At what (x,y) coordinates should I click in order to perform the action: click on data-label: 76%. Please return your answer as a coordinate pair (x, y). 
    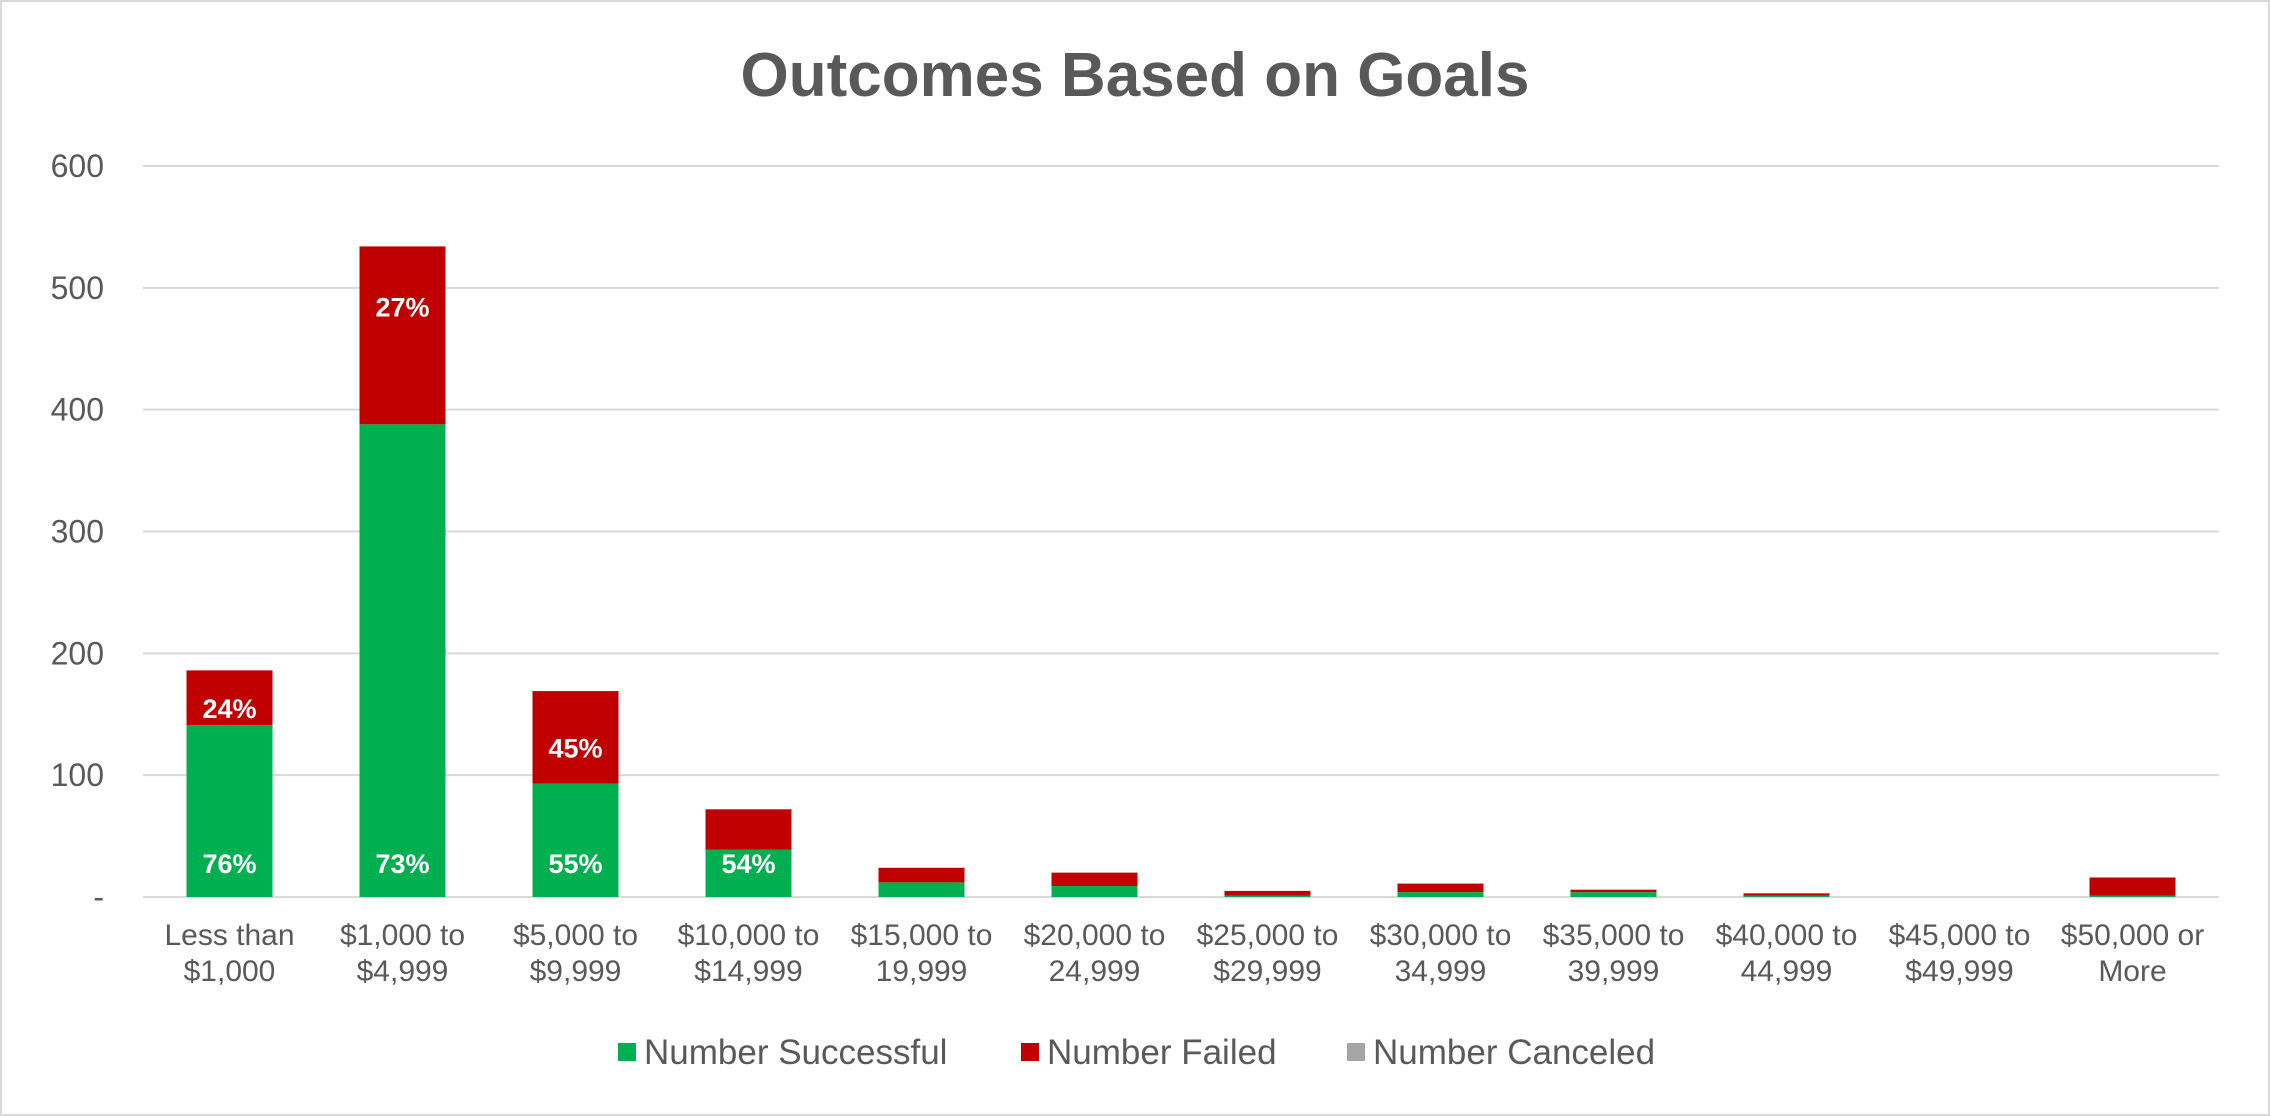
    Looking at the image, I should click on (229, 864).